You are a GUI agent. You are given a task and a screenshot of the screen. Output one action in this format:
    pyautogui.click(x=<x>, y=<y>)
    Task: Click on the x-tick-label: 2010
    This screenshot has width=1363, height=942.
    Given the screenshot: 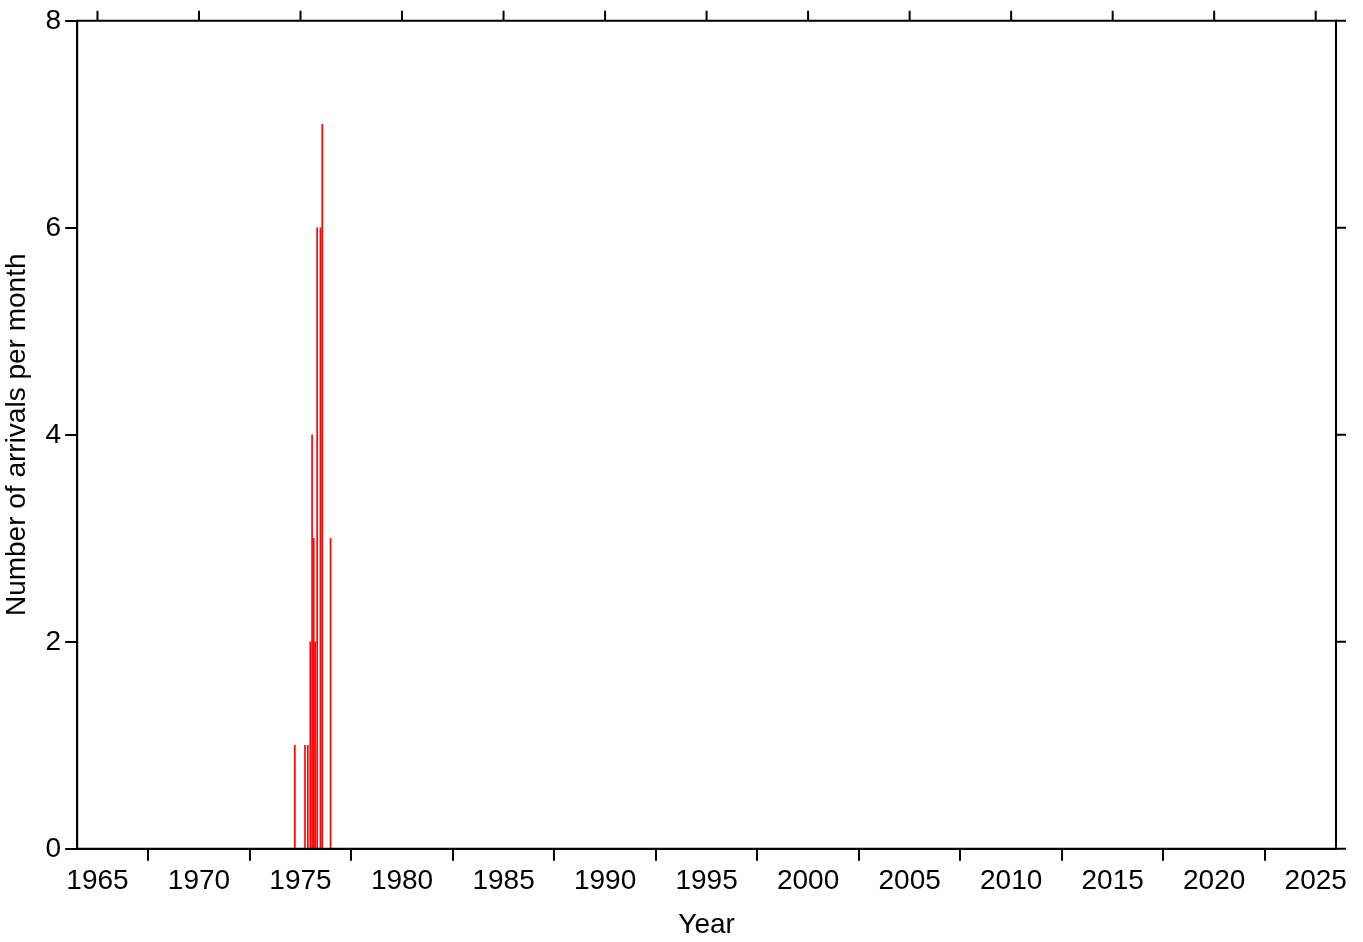 What is the action you would take?
    pyautogui.click(x=1011, y=880)
    